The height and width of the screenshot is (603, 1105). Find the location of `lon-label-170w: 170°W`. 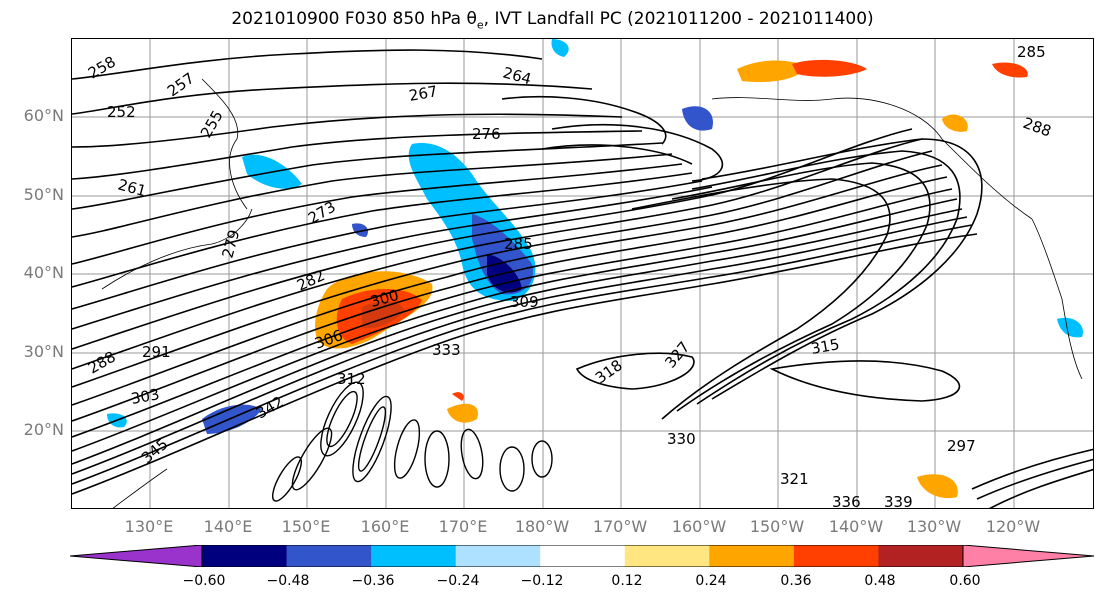

lon-label-170w: 170°W is located at coordinates (620, 526).